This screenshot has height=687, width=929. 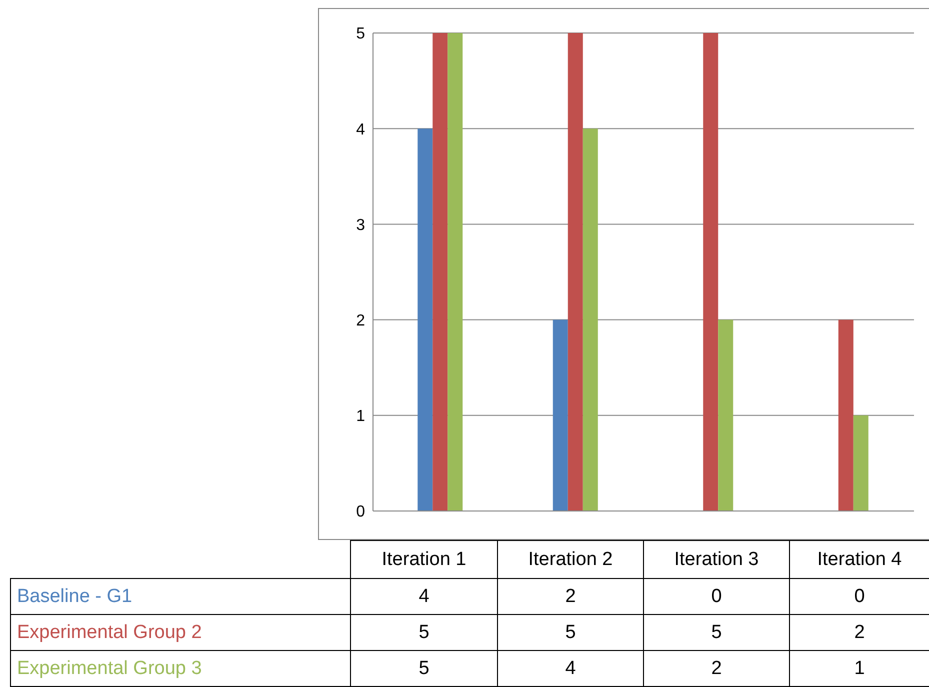 What do you see at coordinates (424, 559) in the screenshot?
I see `x-tick-label: Iteration 1` at bounding box center [424, 559].